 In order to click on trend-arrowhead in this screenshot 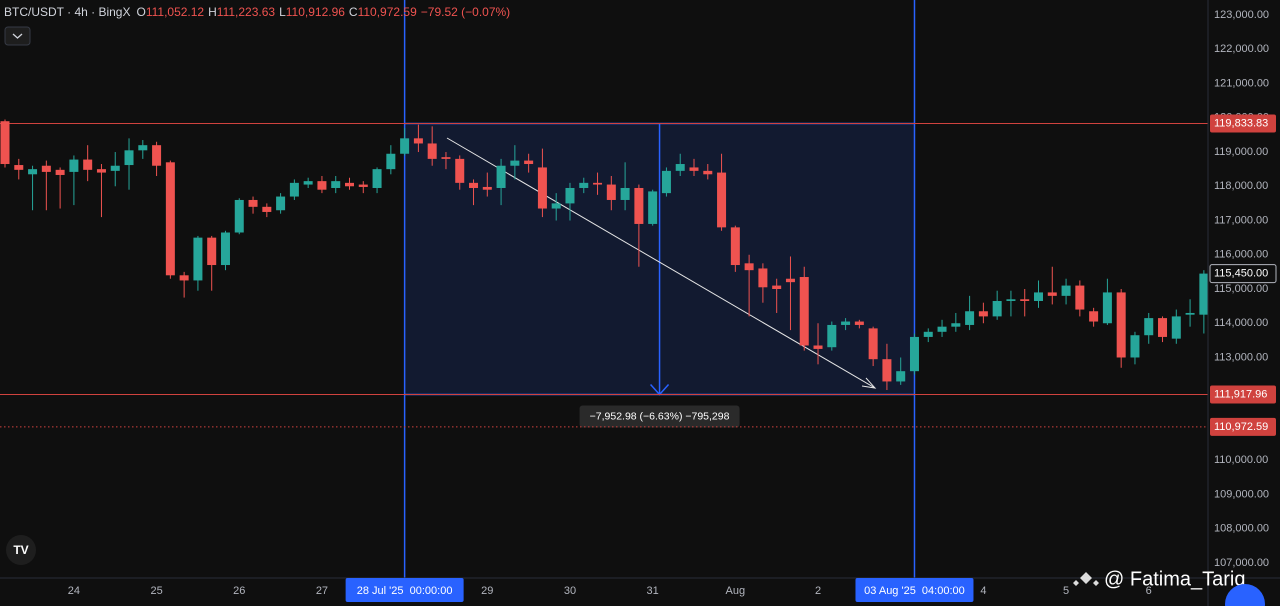, I will do `click(869, 383)`.